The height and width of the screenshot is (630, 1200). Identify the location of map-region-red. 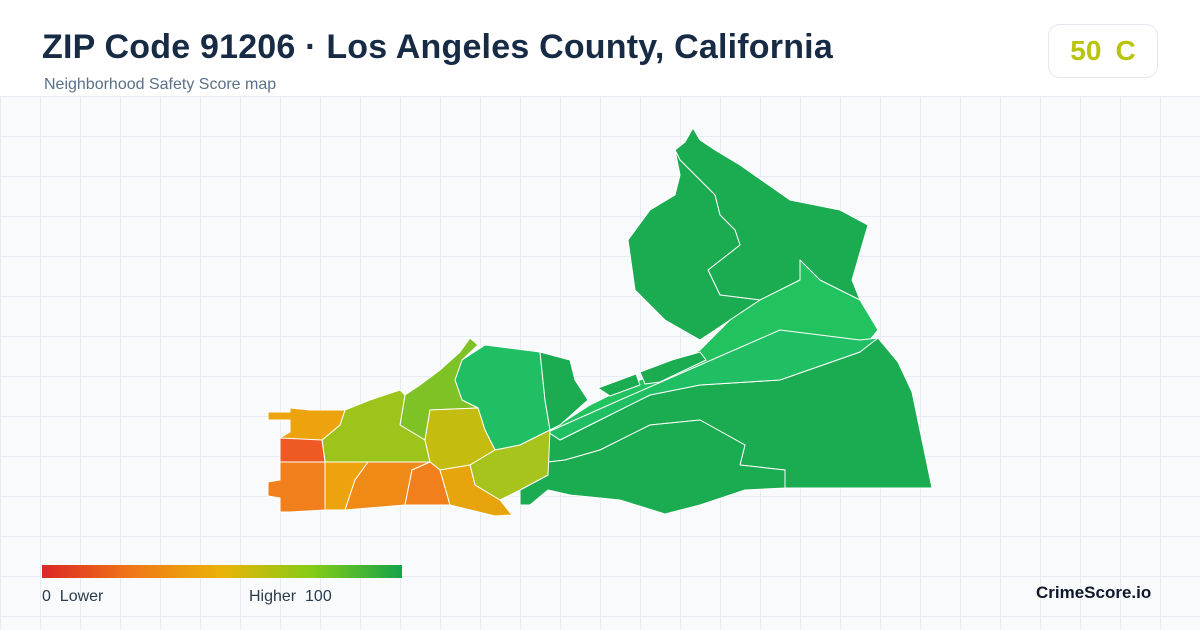
(302, 450).